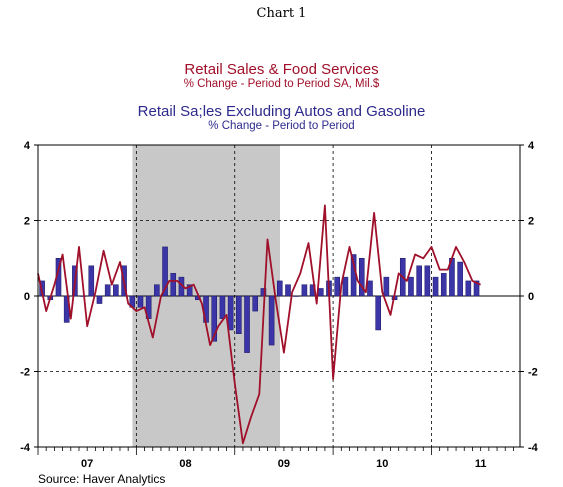  What do you see at coordinates (281, 69) in the screenshot?
I see `series1-title: Retail Sales & Food Services` at bounding box center [281, 69].